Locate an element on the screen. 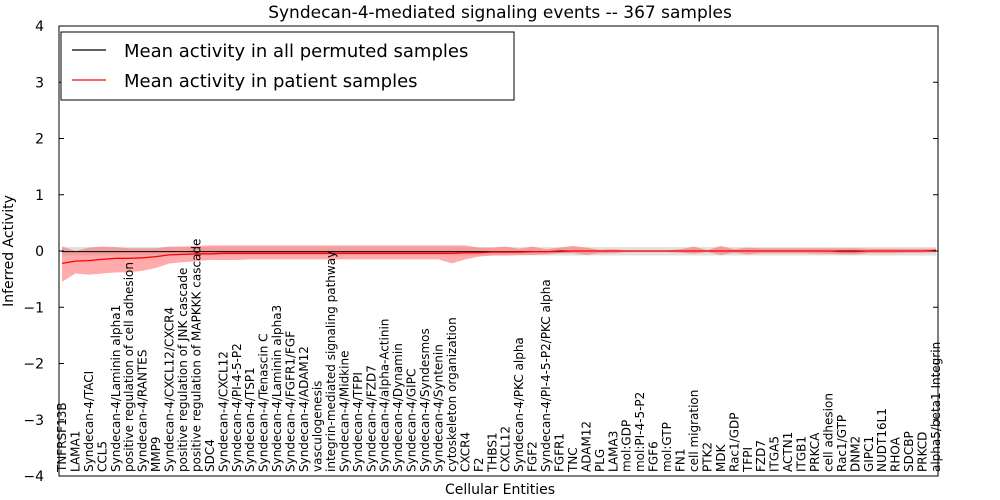 The image size is (1000, 500). y-tick-label: 3 is located at coordinates (39, 83).